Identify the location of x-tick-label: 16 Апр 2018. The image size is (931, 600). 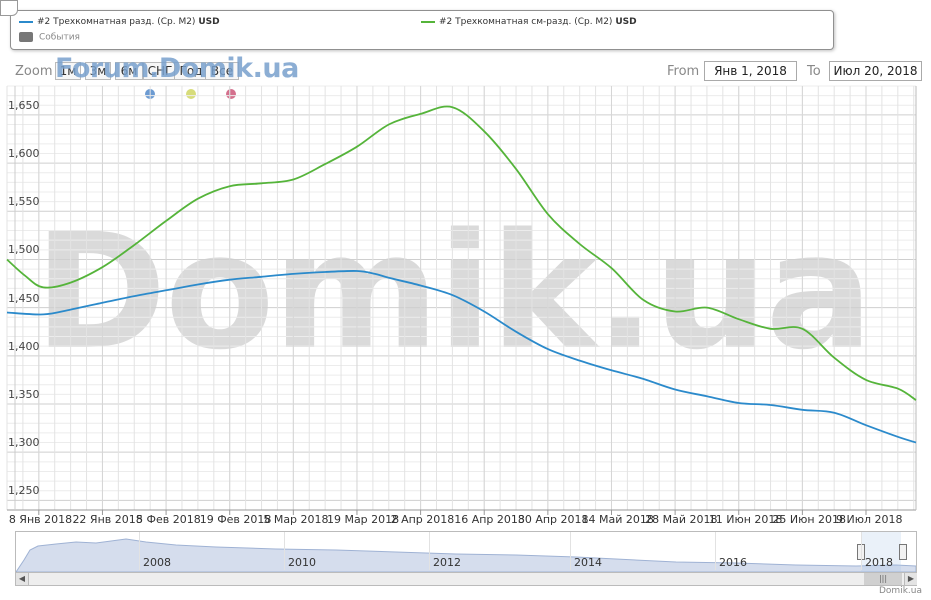
(489, 519).